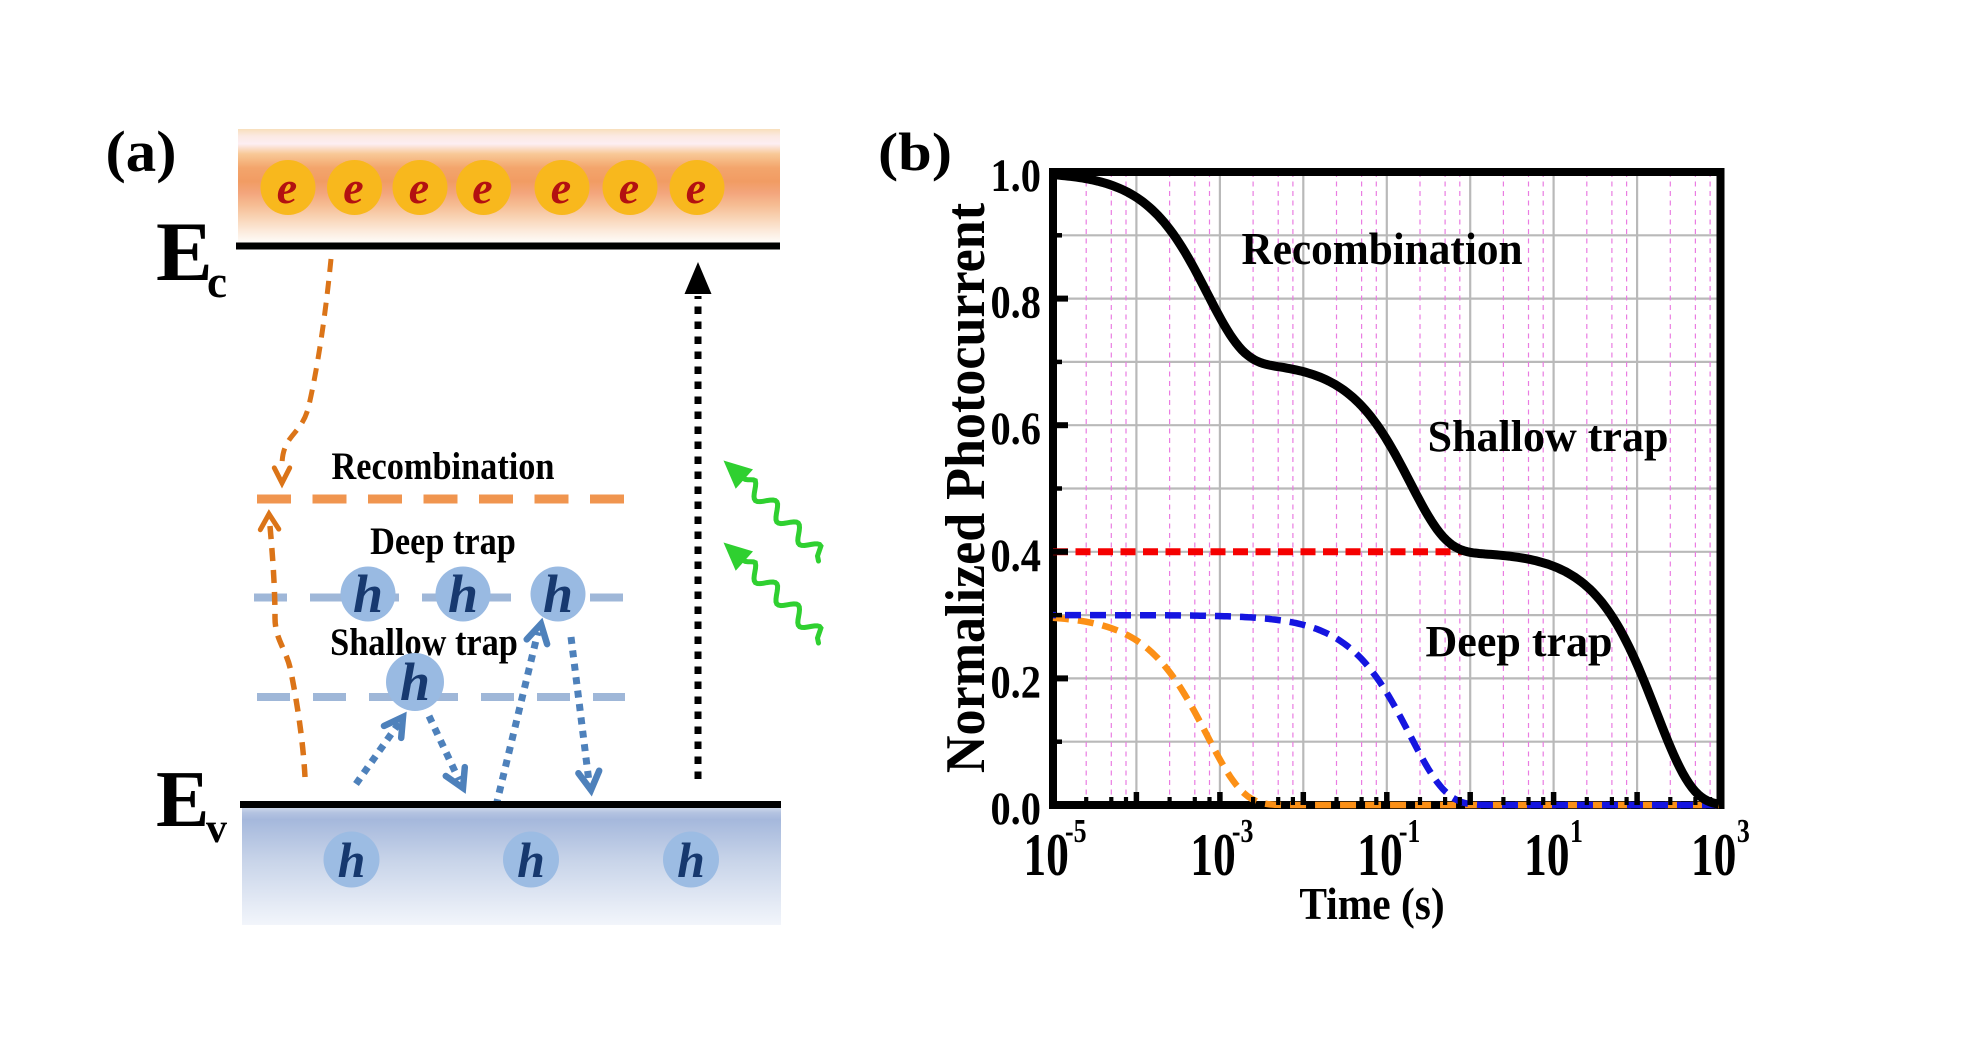 Image resolution: width=1961 pixels, height=1064 pixels. What do you see at coordinates (1015, 555) in the screenshot?
I see `svg-text: 0.4` at bounding box center [1015, 555].